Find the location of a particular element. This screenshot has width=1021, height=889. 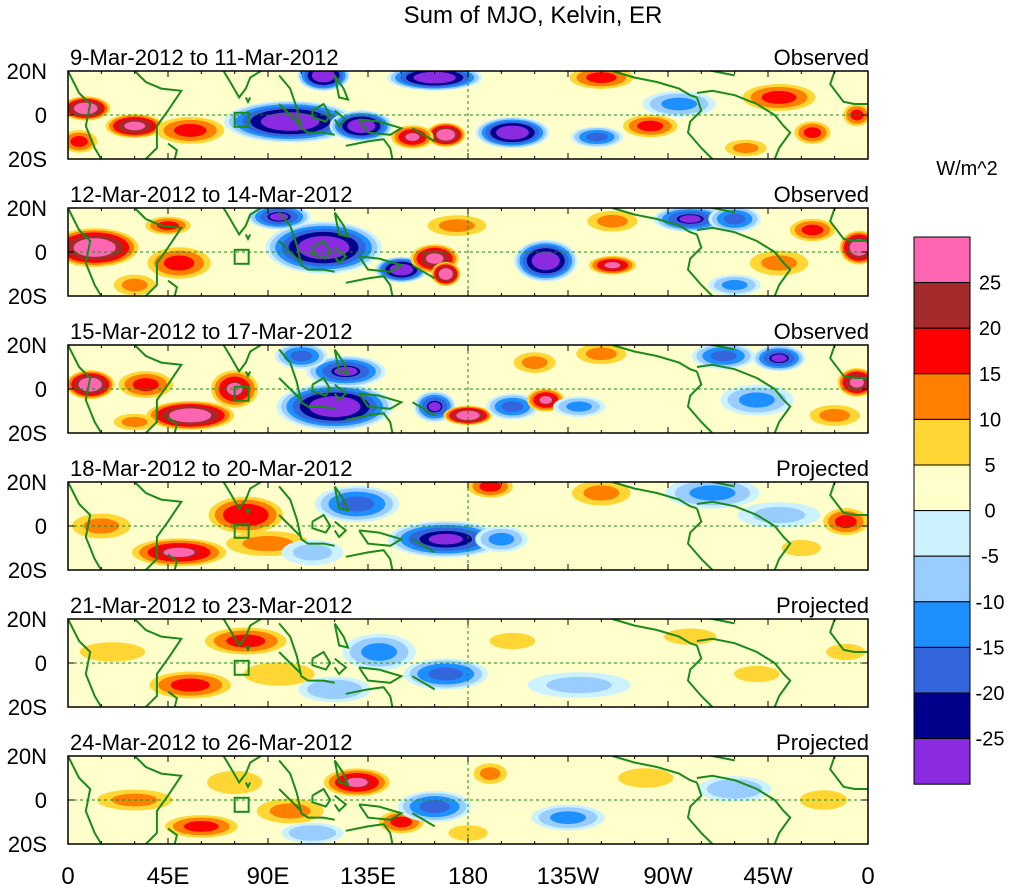

panel-date-range: 18-Mar-2012 to 20-Mar-2012 is located at coordinates (211, 468).